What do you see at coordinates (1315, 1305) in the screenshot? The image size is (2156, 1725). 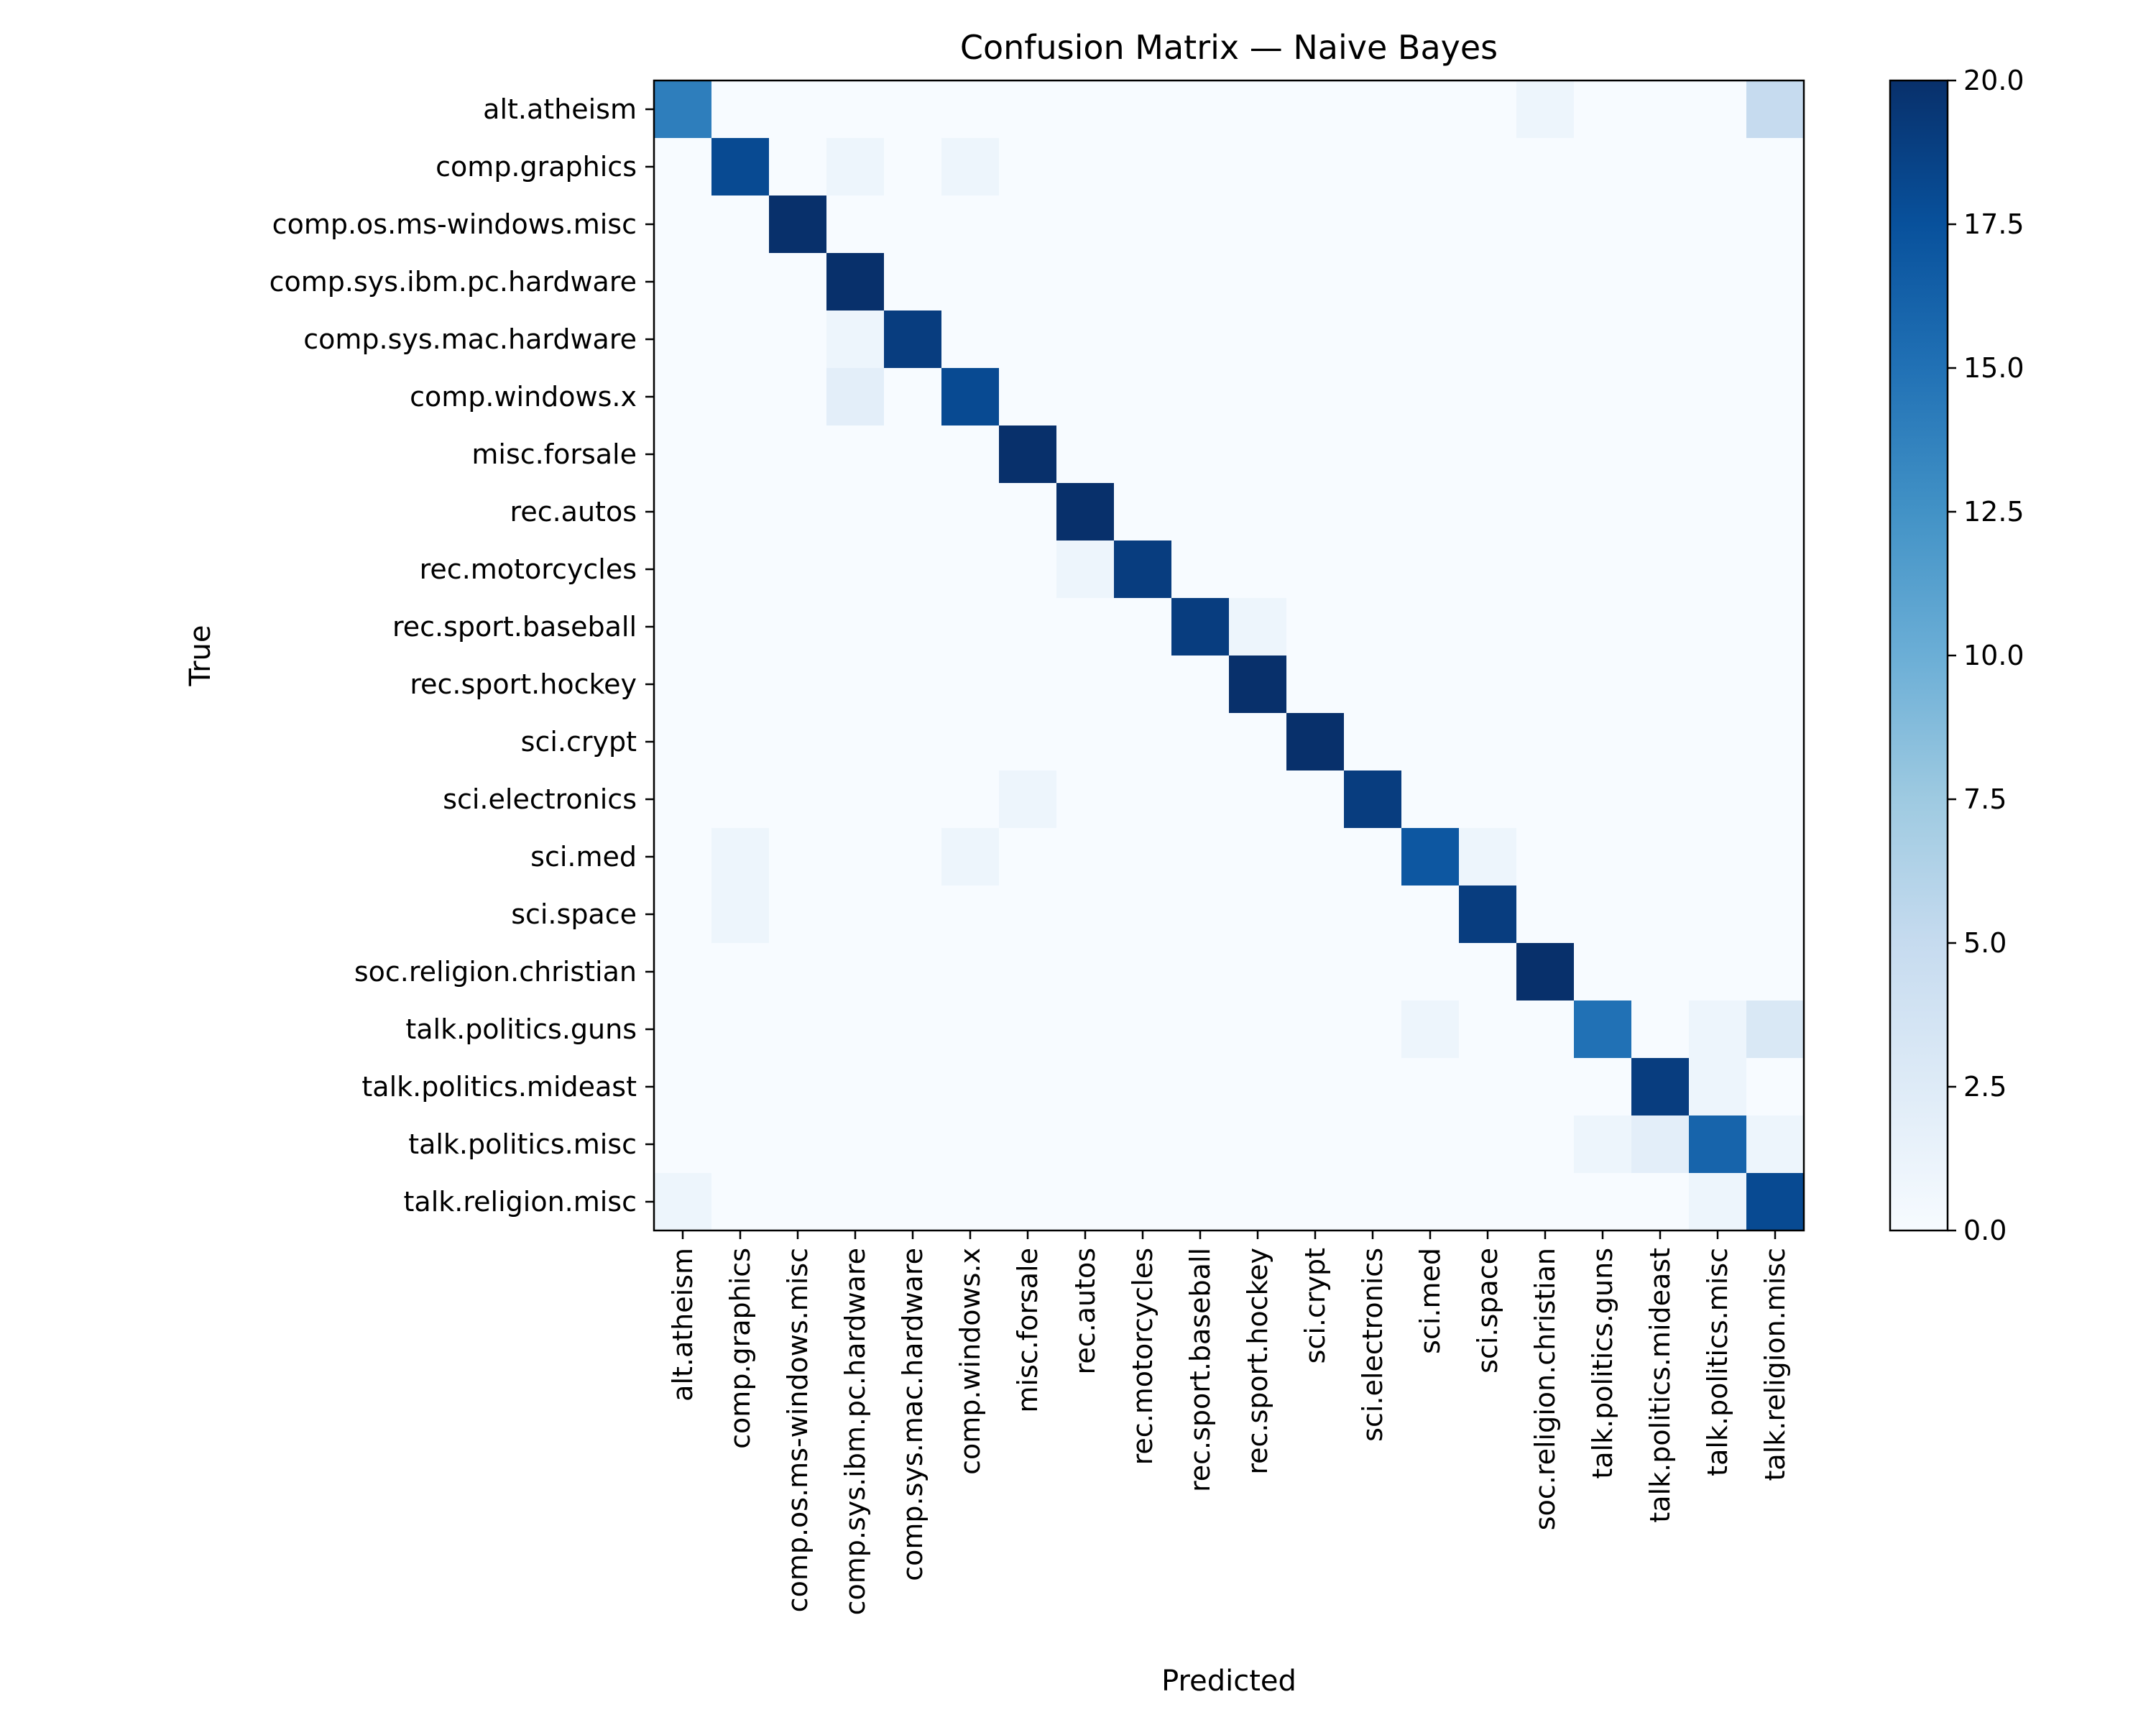 I see `x-tick-label: sci.crypt` at bounding box center [1315, 1305].